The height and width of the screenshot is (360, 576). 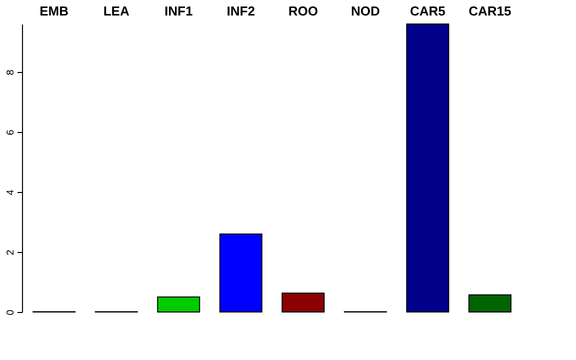 I want to click on x-tick-label: EMB, so click(x=54, y=11).